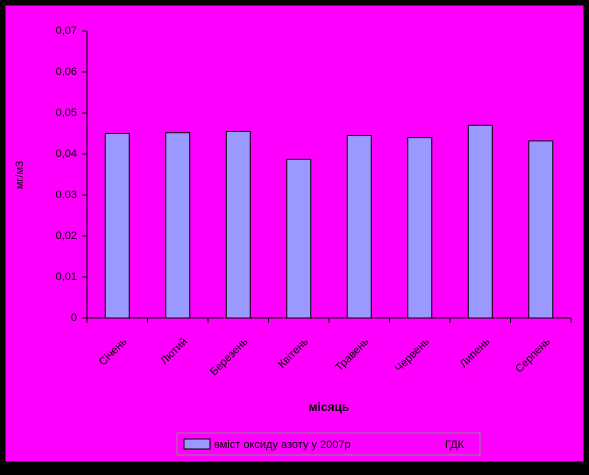  Describe the element at coordinates (197, 444) in the screenshot. I see `legend-swatch` at that location.